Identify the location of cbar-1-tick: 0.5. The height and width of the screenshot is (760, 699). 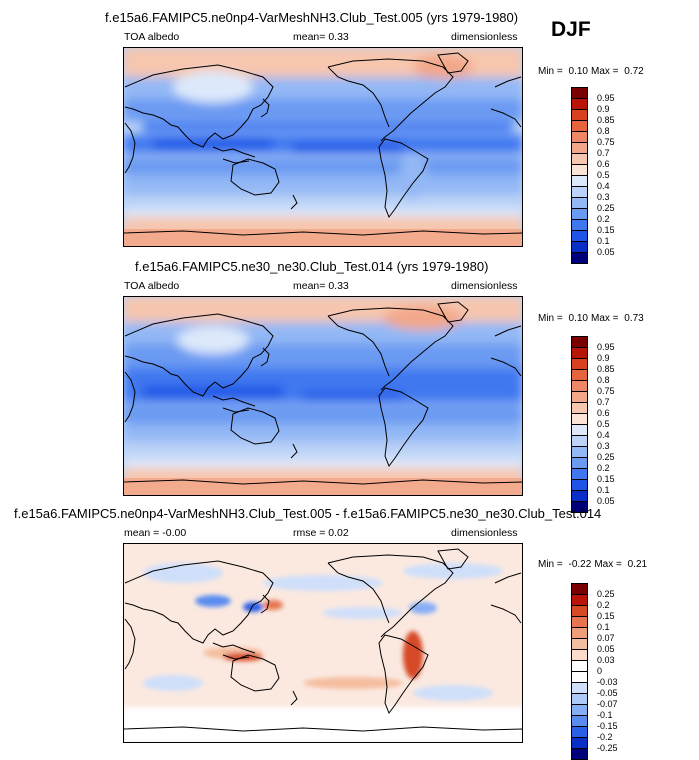
(603, 175).